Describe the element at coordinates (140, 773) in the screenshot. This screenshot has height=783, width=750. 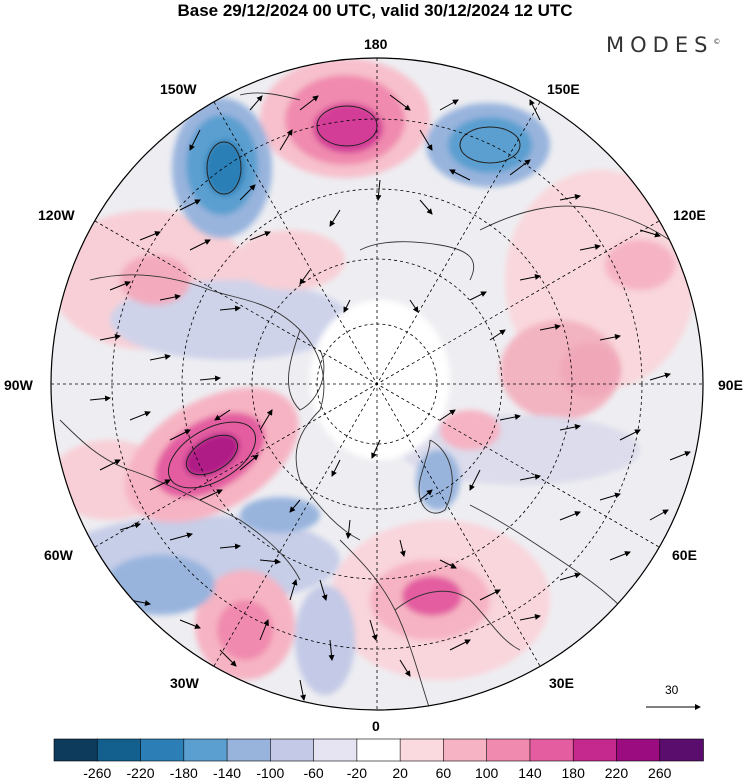
I see `colorbar-tick: -220` at that location.